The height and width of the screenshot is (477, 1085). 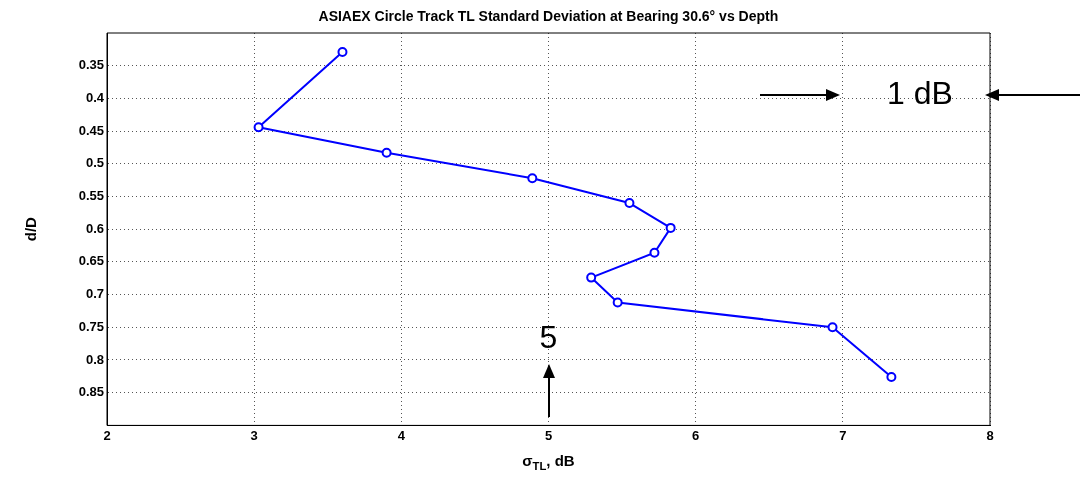 I want to click on y-tick-label: 0.4, so click(x=95, y=97).